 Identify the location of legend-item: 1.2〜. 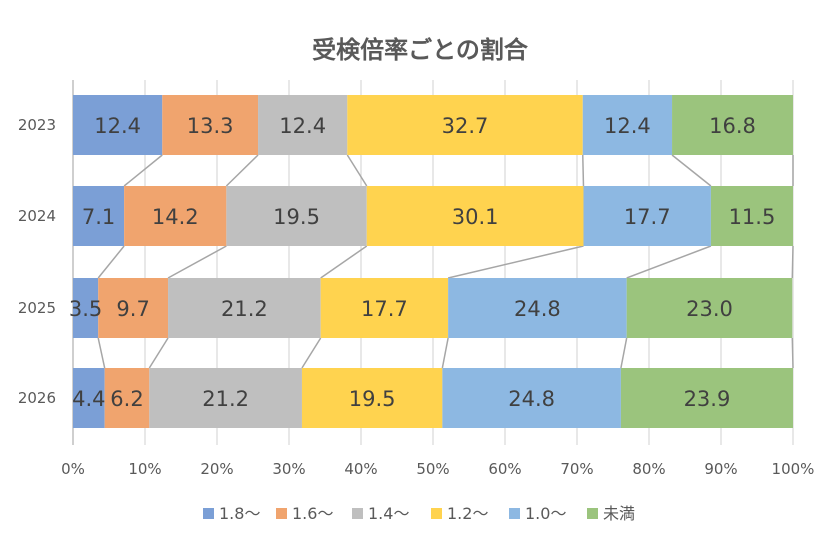
(459, 513).